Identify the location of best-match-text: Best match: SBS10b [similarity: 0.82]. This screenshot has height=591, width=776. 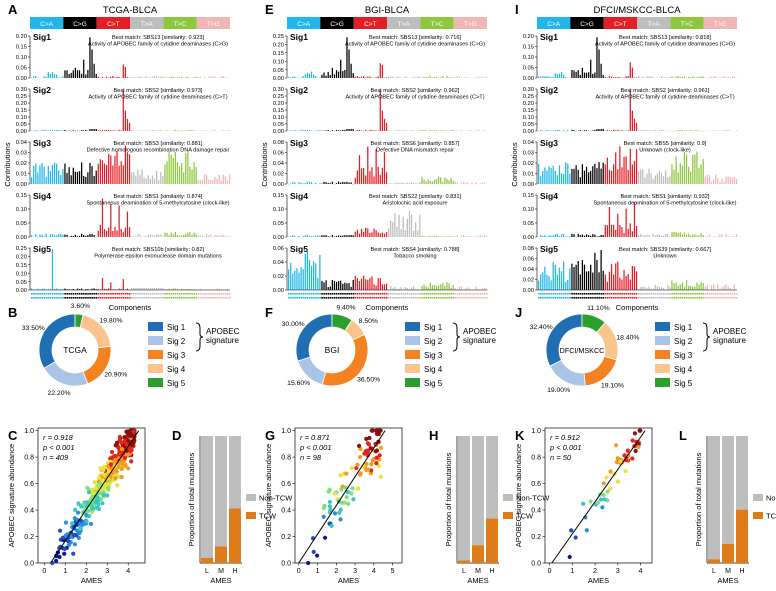
(158, 250).